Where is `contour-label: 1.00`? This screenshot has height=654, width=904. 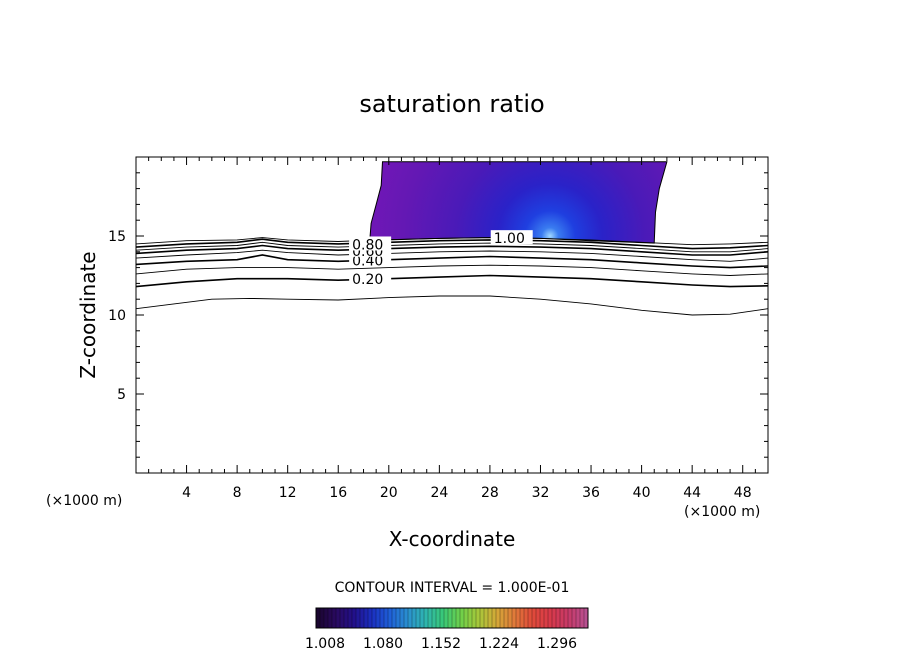
contour-label: 1.00 is located at coordinates (509, 239).